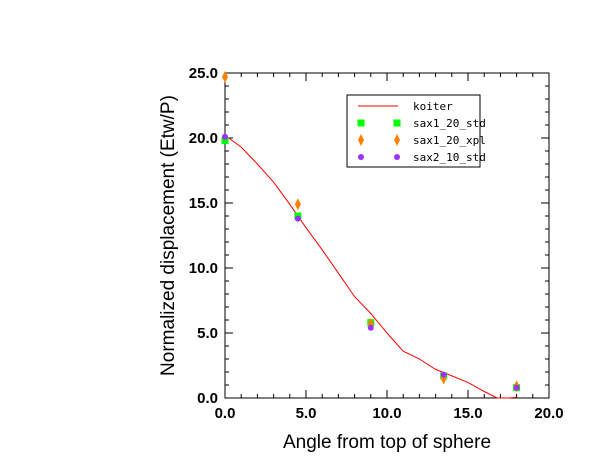  What do you see at coordinates (203, 73) in the screenshot?
I see `y-tick-label: 25.0` at bounding box center [203, 73].